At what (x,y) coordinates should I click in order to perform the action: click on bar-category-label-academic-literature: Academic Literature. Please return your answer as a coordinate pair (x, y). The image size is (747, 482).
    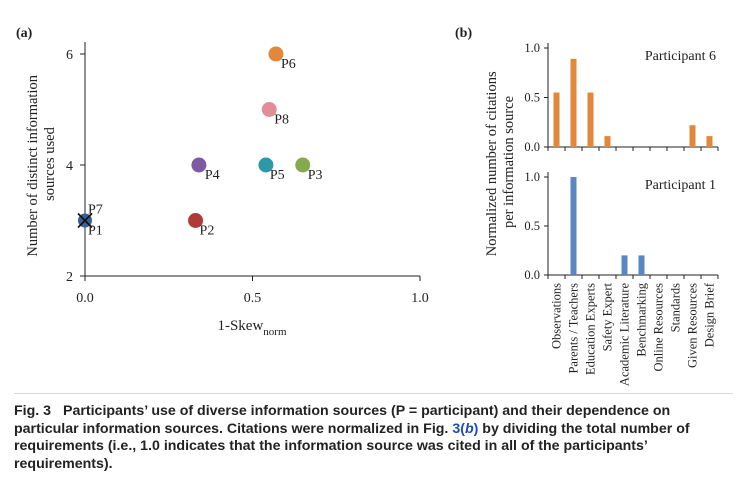
    Looking at the image, I should click on (625, 335).